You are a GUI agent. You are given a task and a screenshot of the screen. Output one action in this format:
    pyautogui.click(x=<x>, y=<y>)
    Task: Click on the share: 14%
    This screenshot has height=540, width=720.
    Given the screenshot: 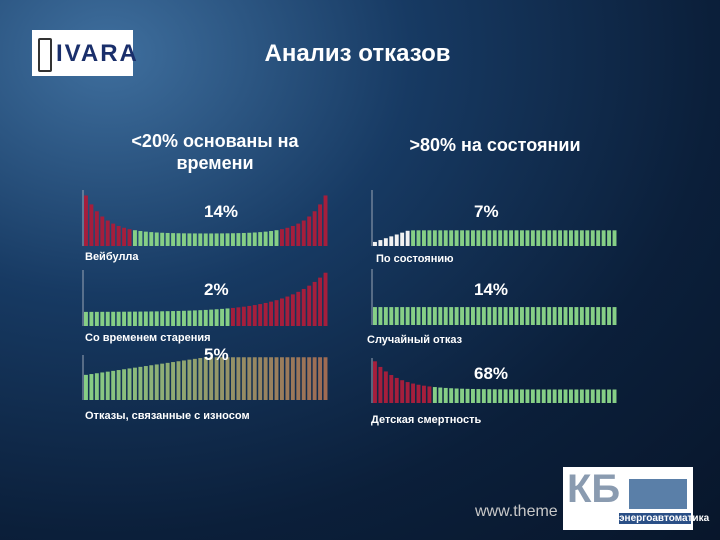 What is the action you would take?
    pyautogui.click(x=491, y=289)
    